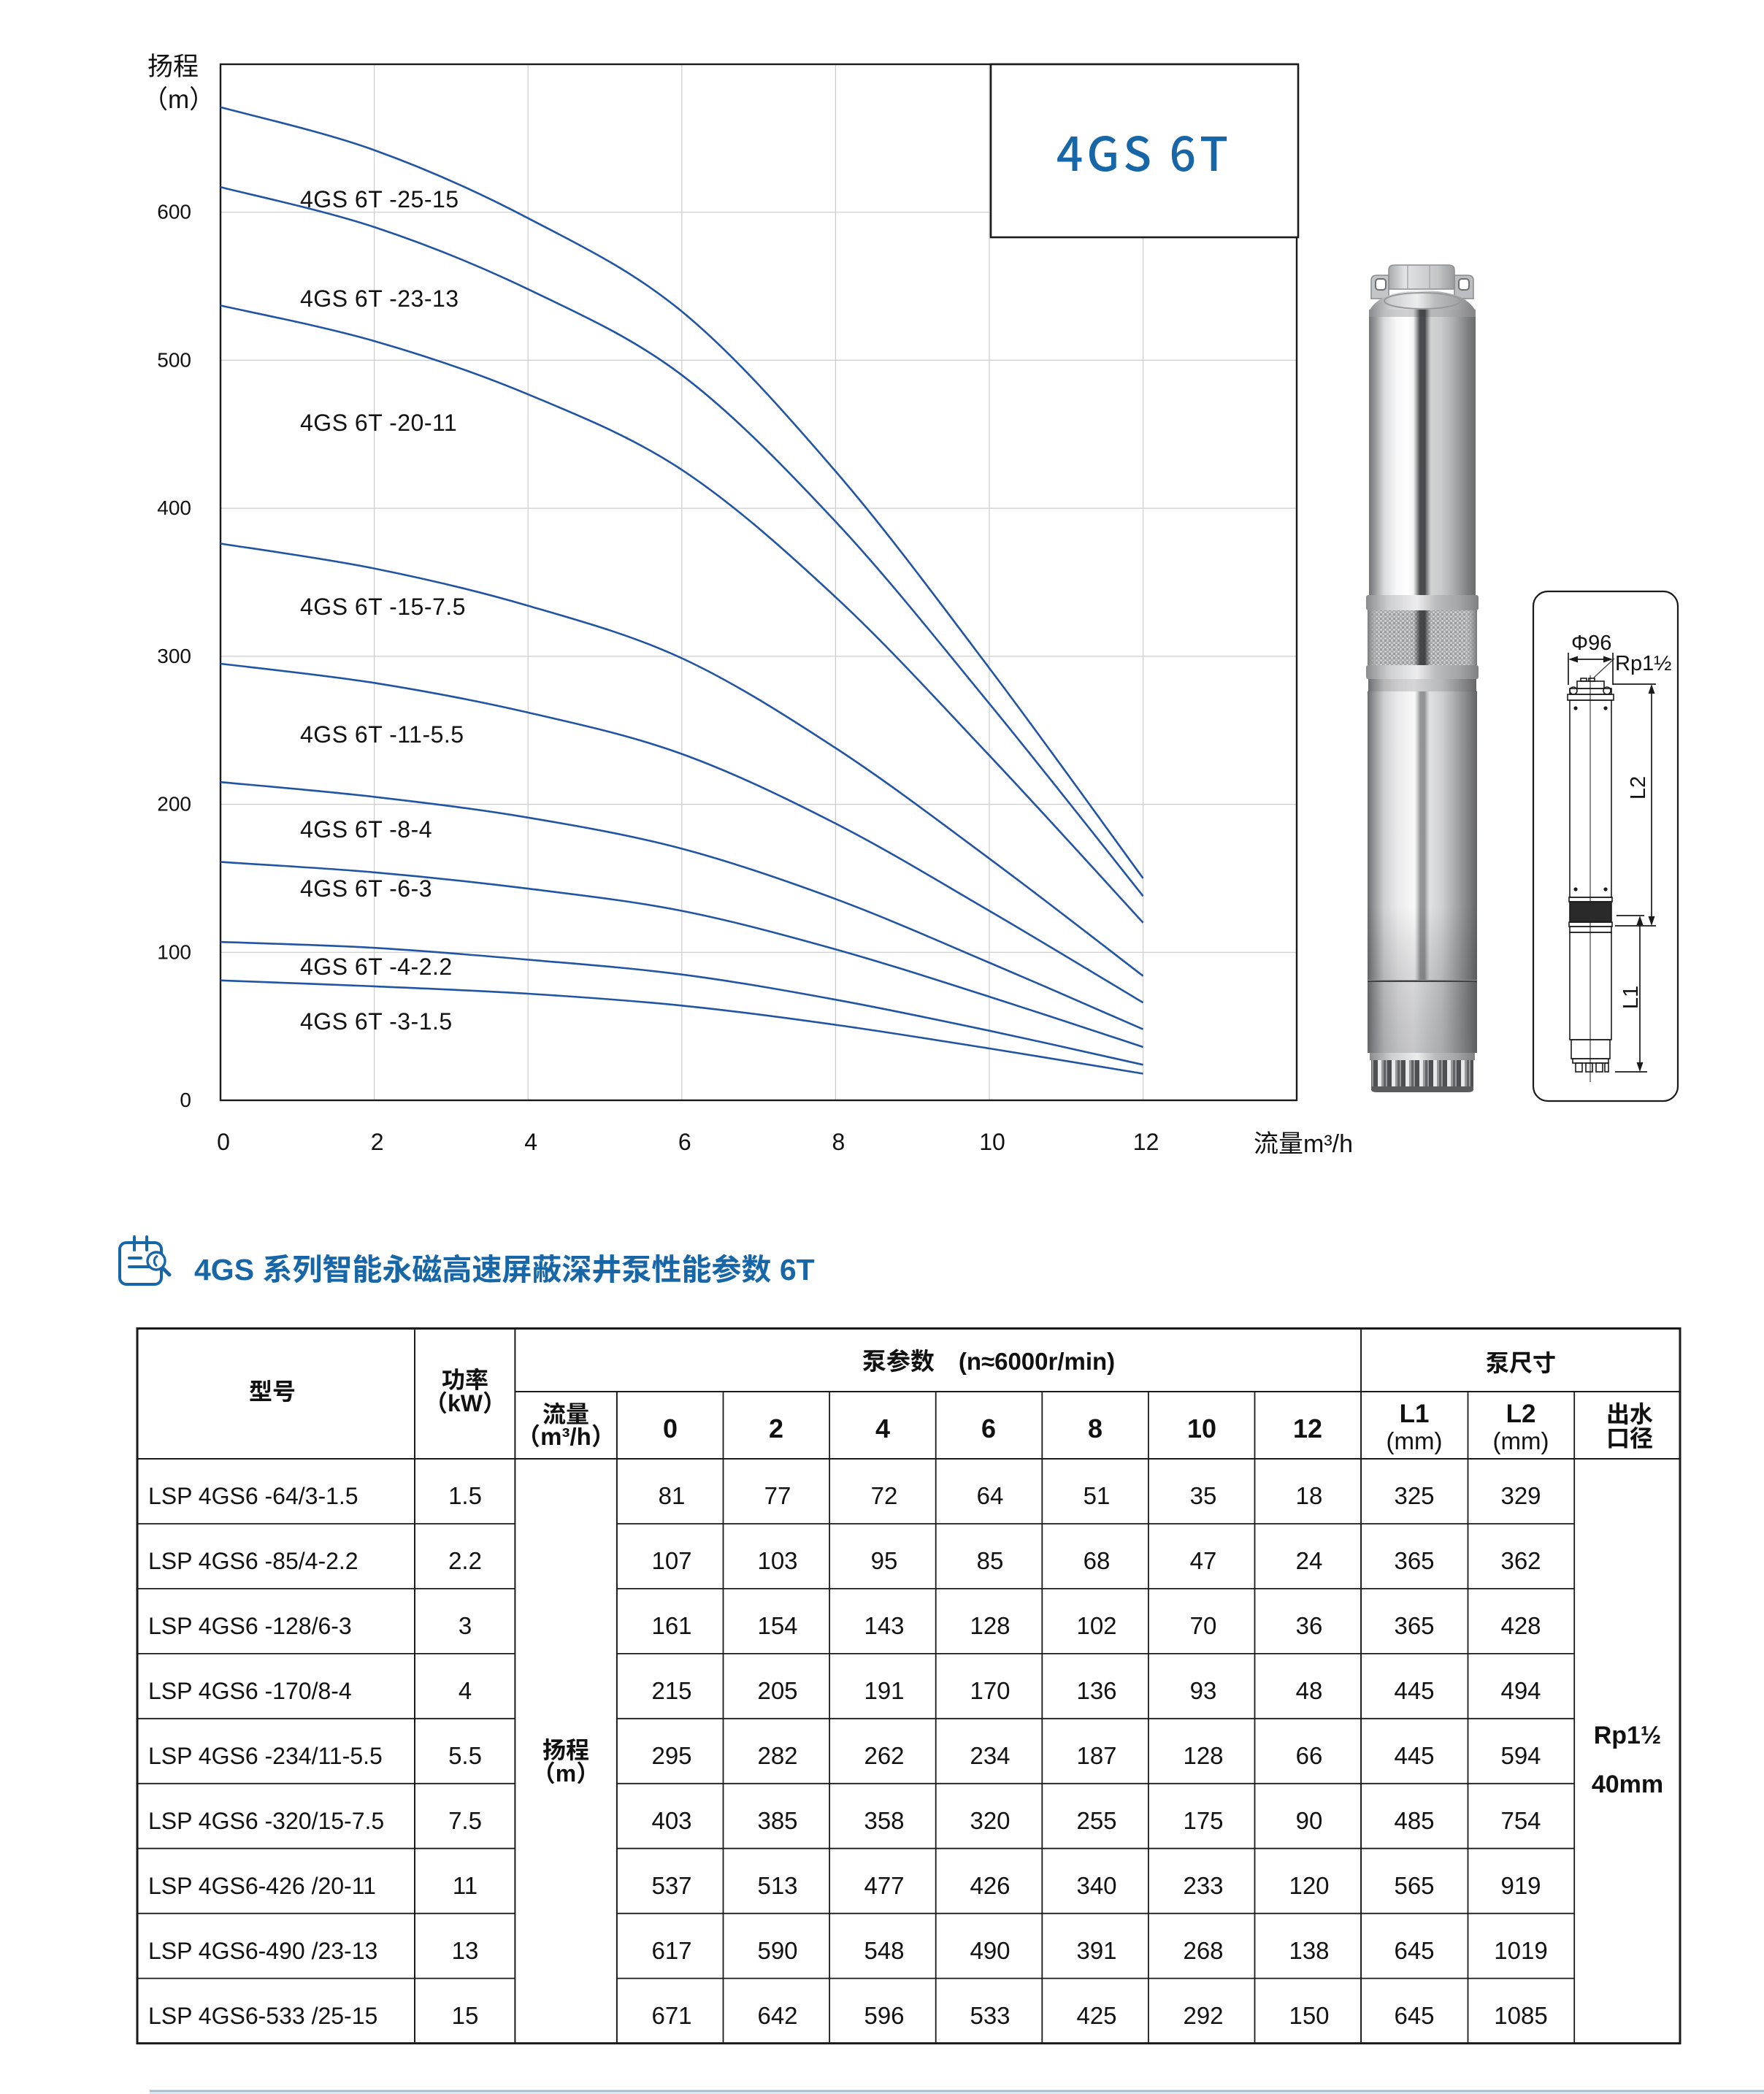 The image size is (1764, 2094). I want to click on svg-text: 4GS 6T -11-5.5, so click(382, 734).